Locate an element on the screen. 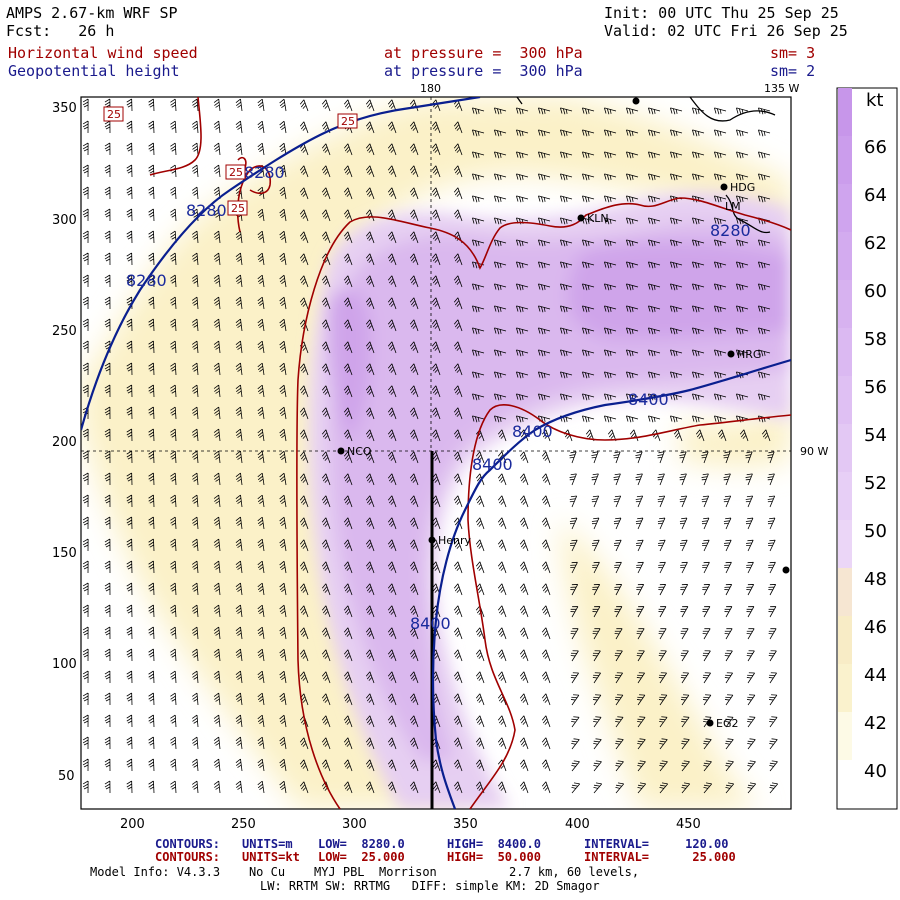 The width and height of the screenshot is (900, 900). footer-contour1-interval: INTERVAL= 120.00 is located at coordinates (656, 844).